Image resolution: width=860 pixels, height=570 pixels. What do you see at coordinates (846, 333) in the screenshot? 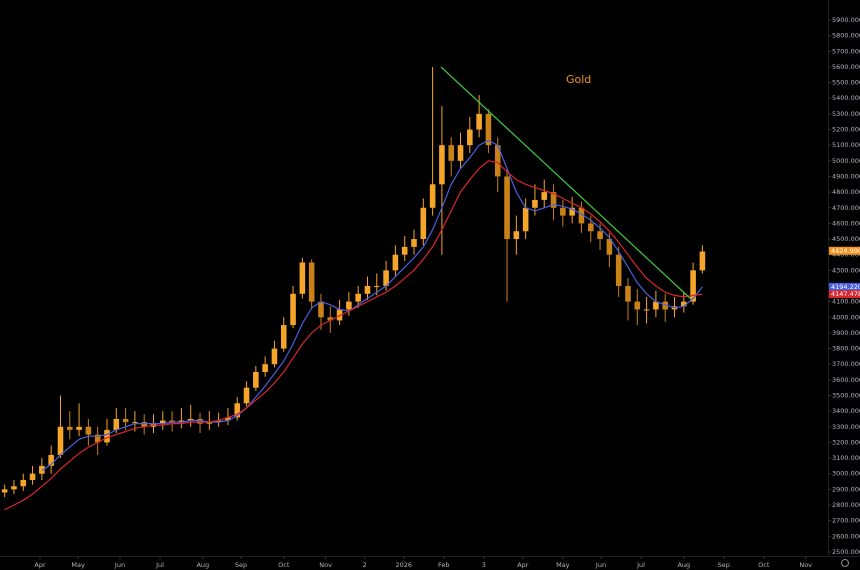
I see `y-tick-label: 3900.0000` at bounding box center [846, 333].